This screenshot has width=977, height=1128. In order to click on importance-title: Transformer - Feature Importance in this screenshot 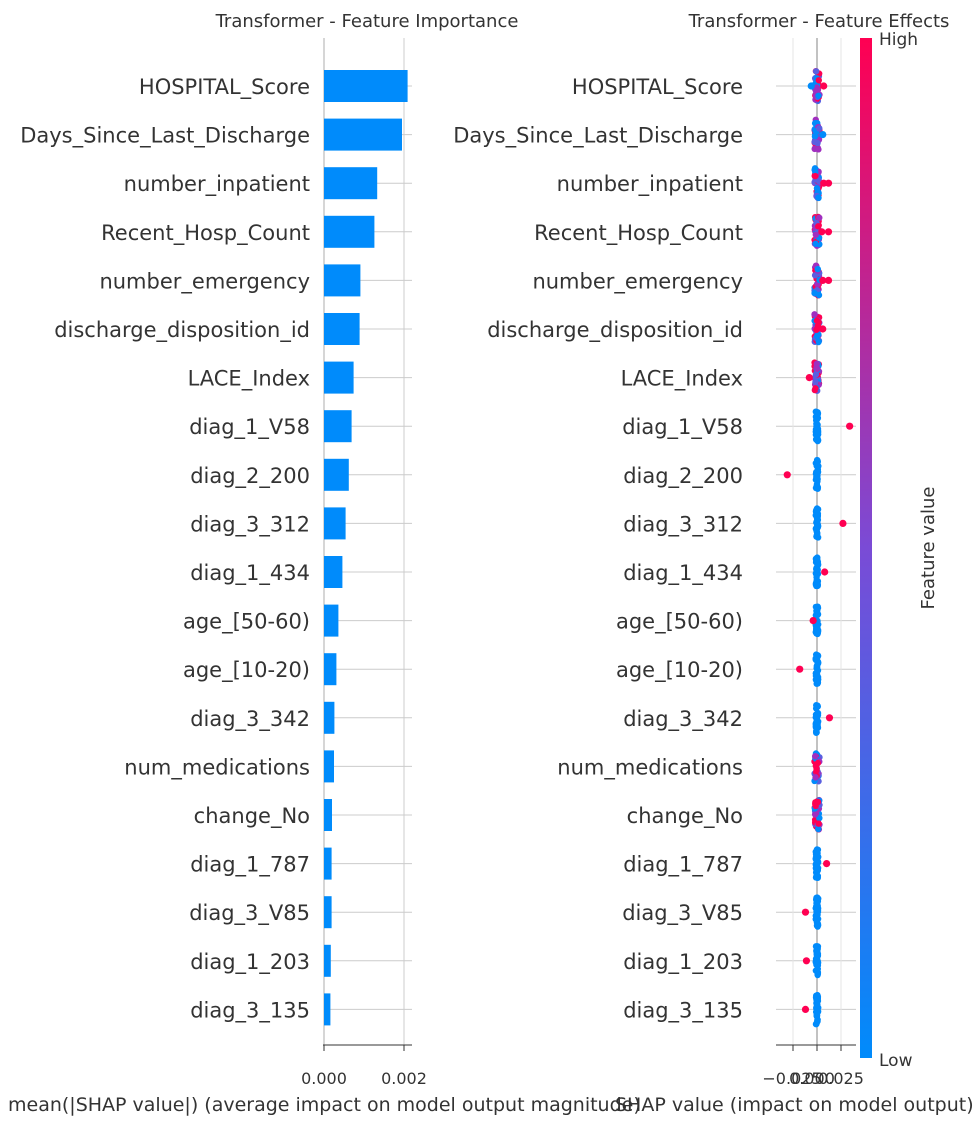, I will do `click(367, 21)`.